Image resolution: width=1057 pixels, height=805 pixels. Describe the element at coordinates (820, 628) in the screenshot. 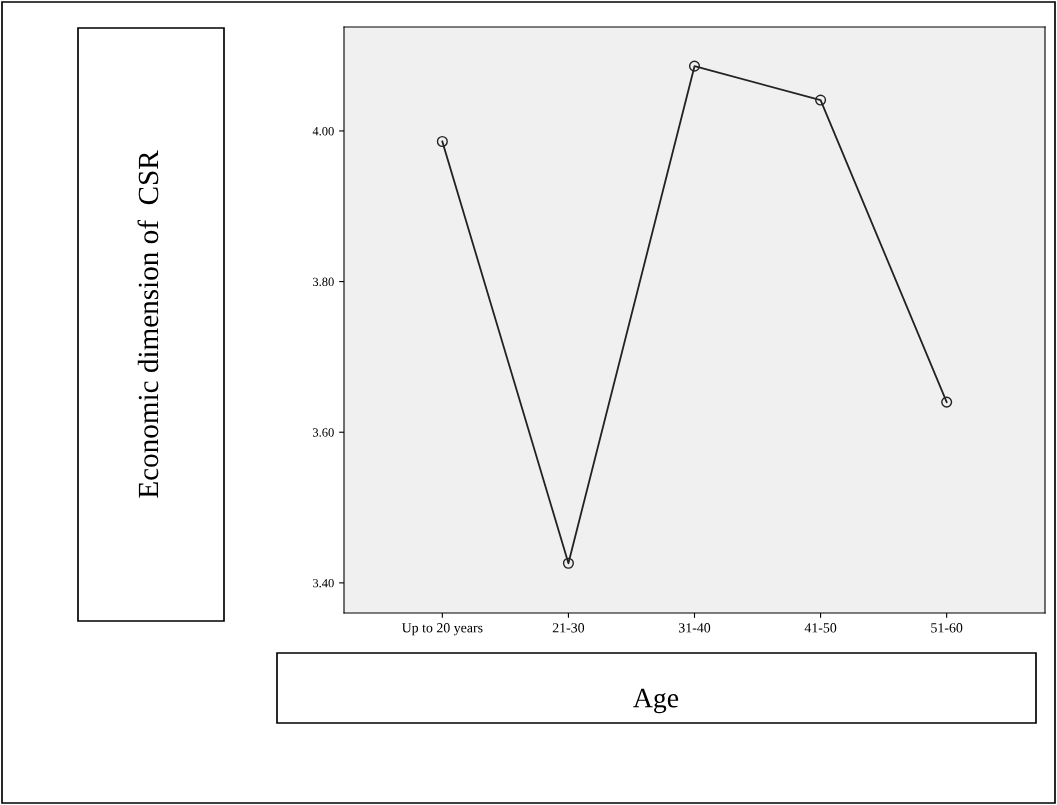

I see `x-tick-label: 41-50` at that location.